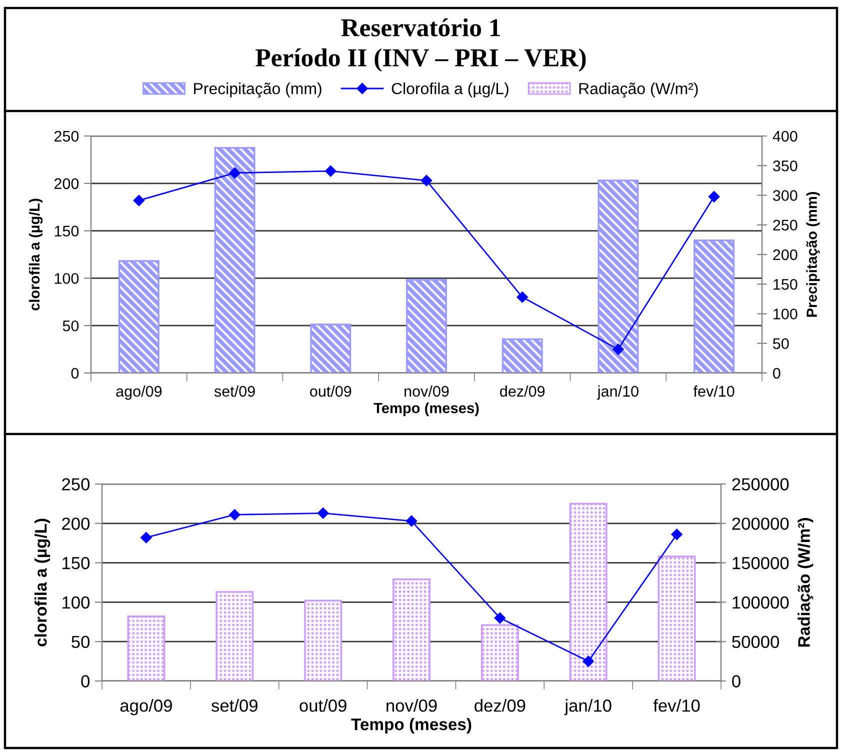 The image size is (842, 753). What do you see at coordinates (813, 254) in the screenshot?
I see `y2-axis-title: Precipitação (mm)` at bounding box center [813, 254].